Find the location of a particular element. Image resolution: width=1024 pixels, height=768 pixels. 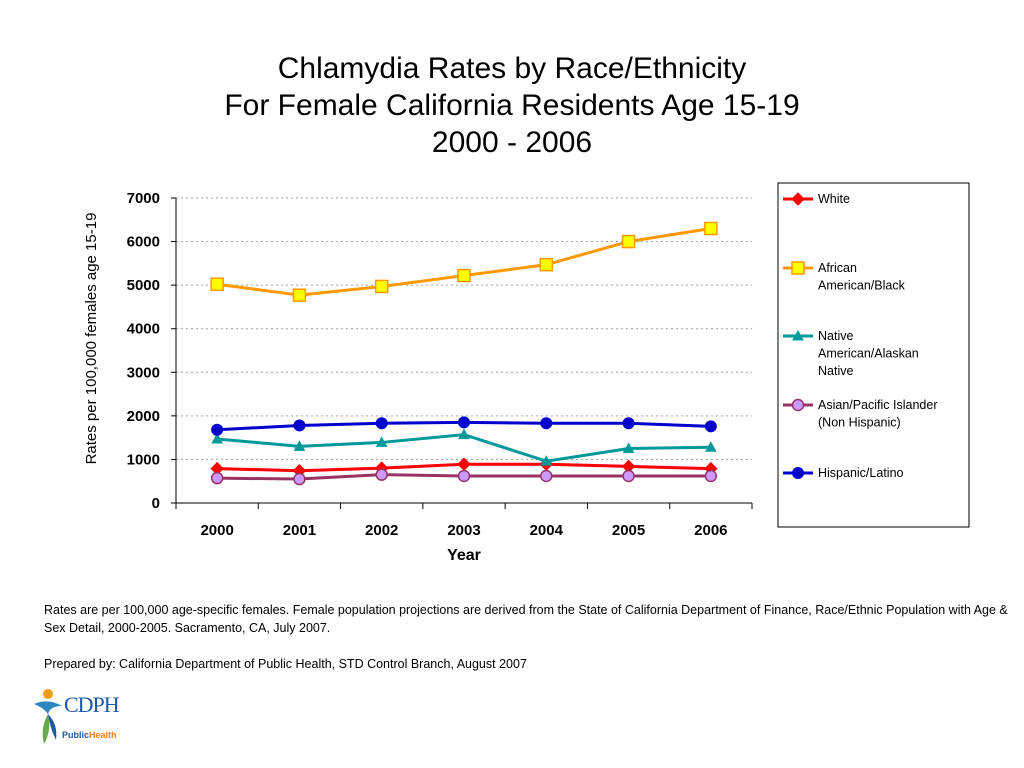

x-tick-label-2001: 2001 is located at coordinates (299, 530).